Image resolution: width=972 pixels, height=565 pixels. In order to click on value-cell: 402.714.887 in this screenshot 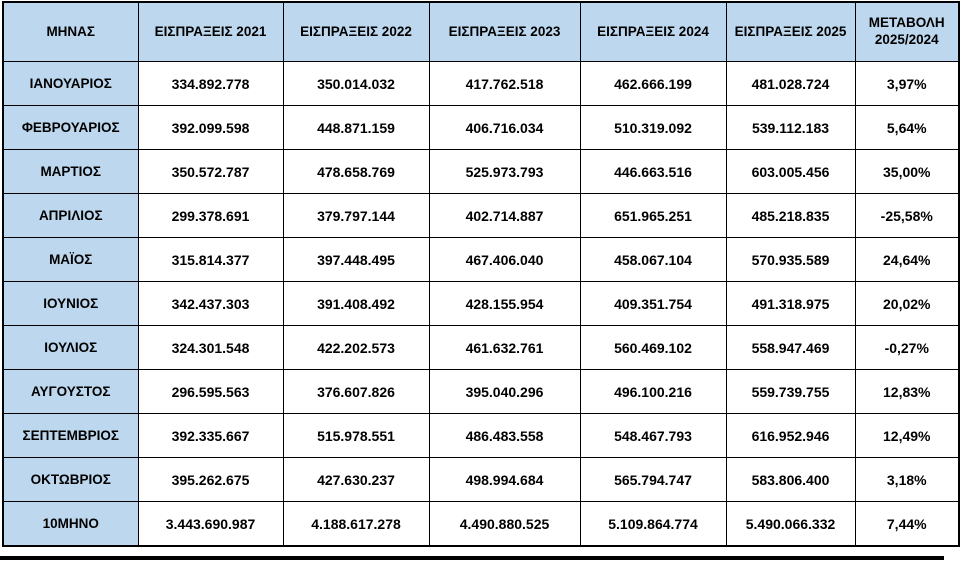, I will do `click(504, 215)`.